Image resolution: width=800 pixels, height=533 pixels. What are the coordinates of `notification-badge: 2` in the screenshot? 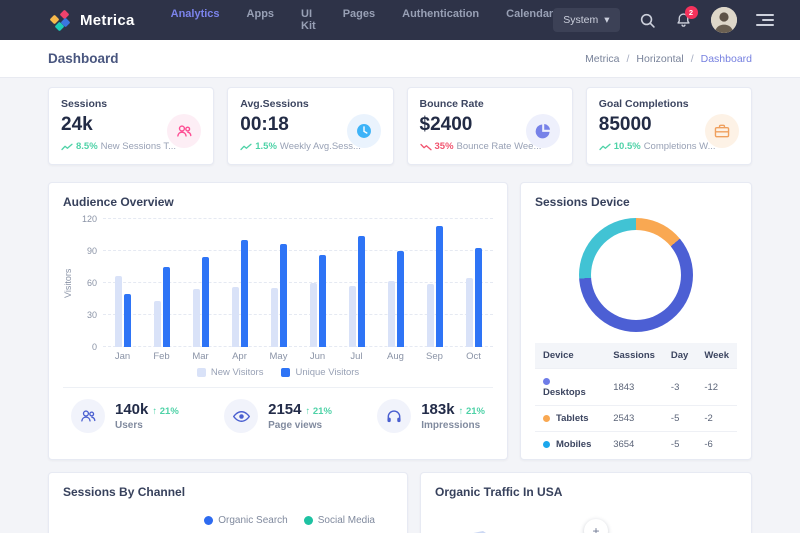 It's located at (691, 12).